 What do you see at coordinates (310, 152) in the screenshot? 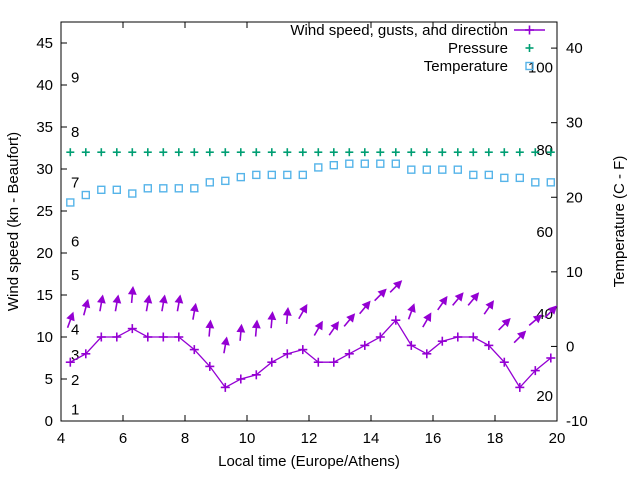
I see `series-pressure` at bounding box center [310, 152].